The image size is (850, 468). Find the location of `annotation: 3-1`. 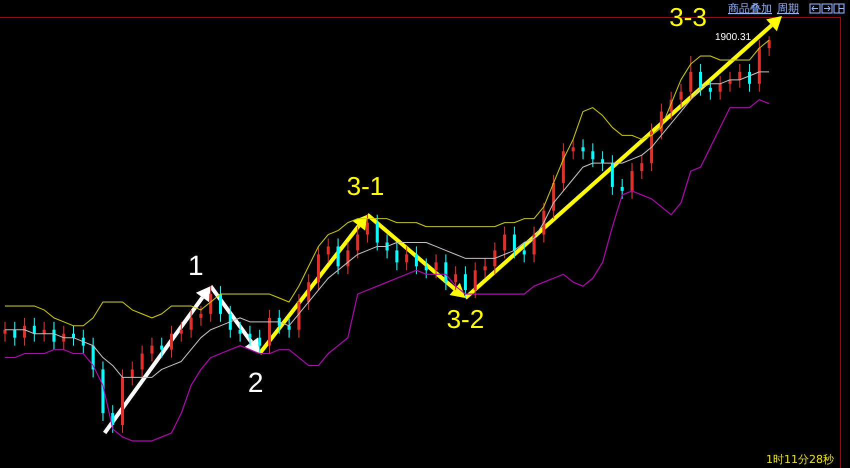

annotation: 3-1 is located at coordinates (365, 186).